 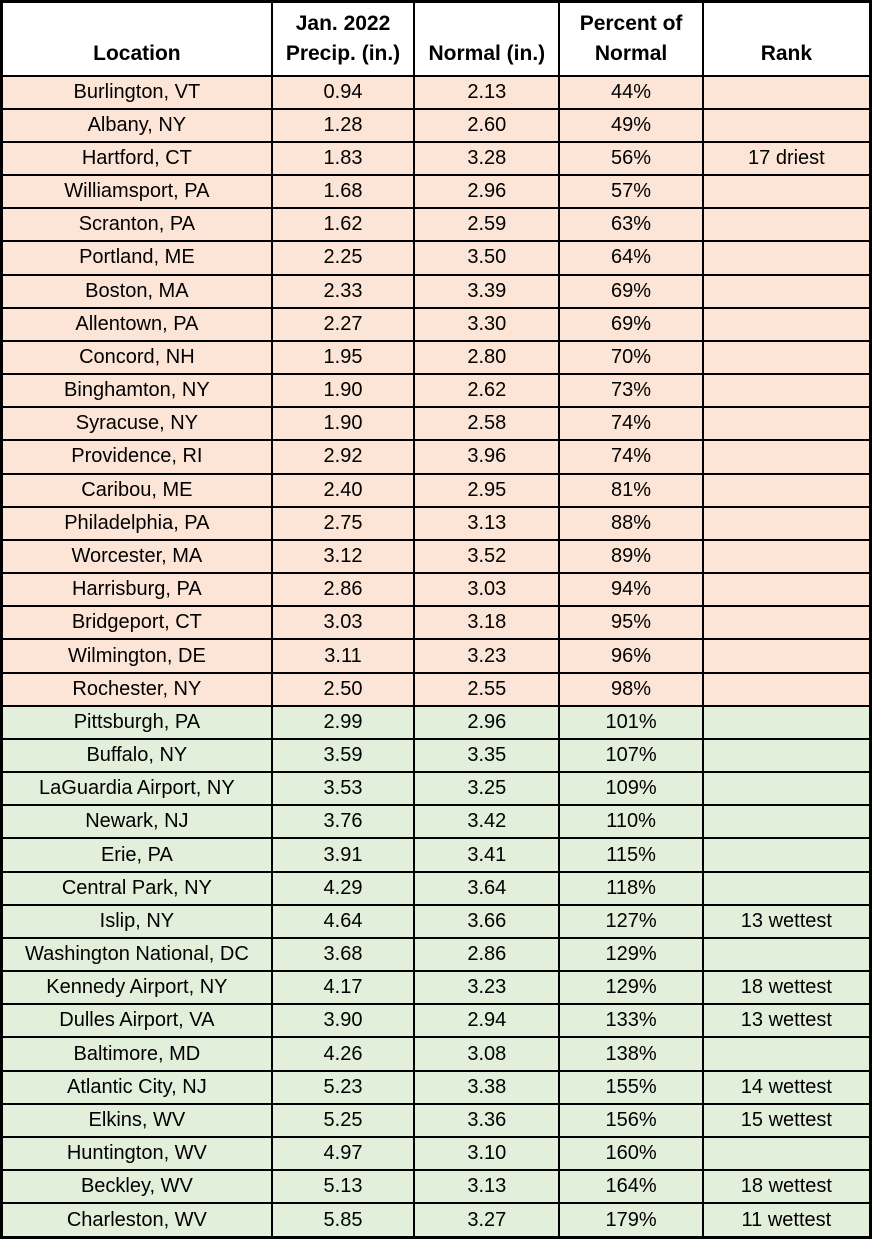 What do you see at coordinates (786, 1220) in the screenshot?
I see `cell-rank: 11 wettest` at bounding box center [786, 1220].